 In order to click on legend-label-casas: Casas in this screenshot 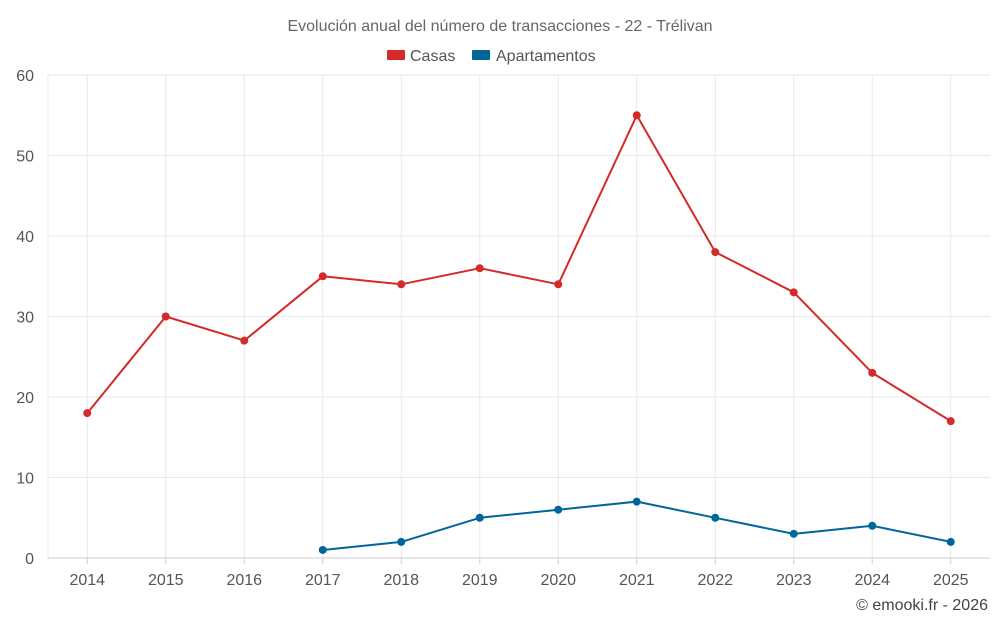, I will do `click(432, 56)`.